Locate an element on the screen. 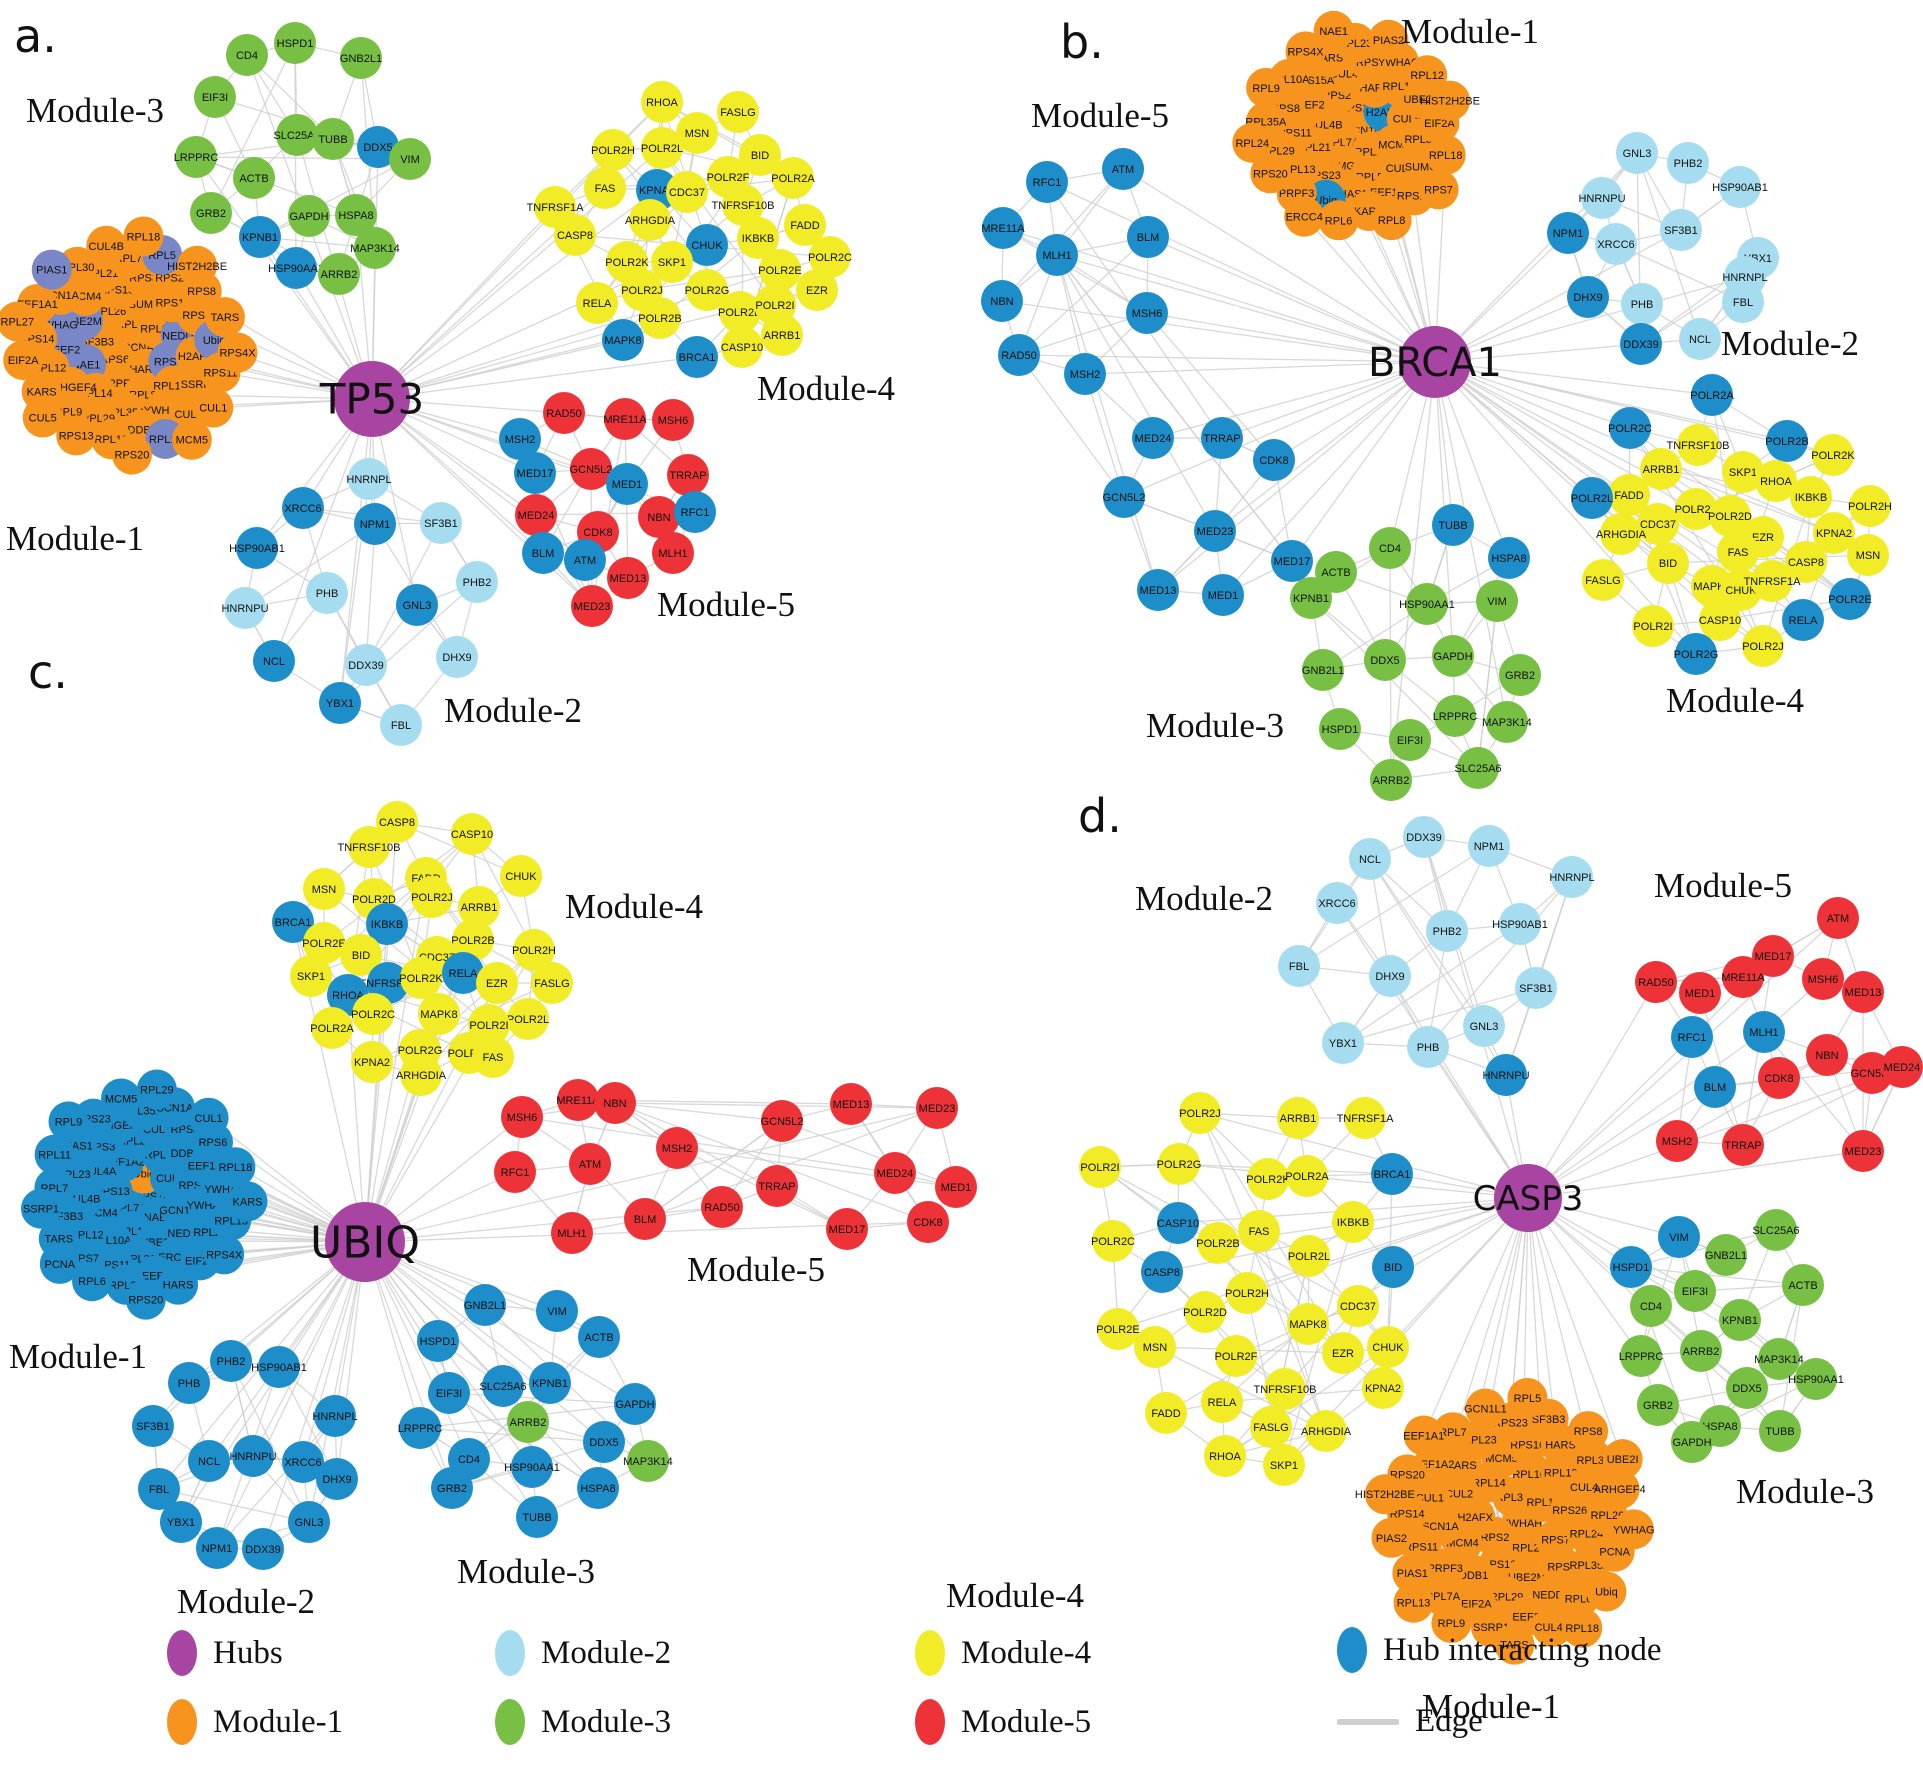 This screenshot has width=1923, height=1775. node-arrb1 is located at coordinates (1661, 469).